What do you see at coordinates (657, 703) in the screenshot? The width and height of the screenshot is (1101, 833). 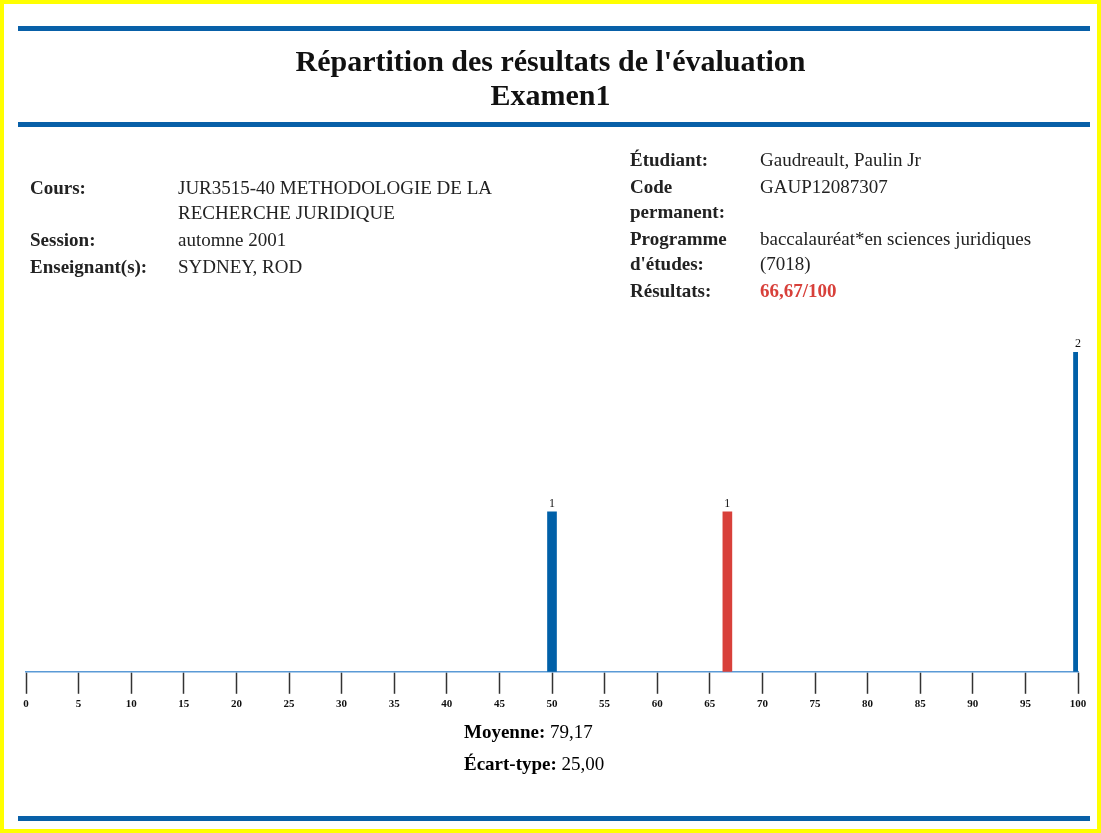 I see `x-tick-label: 60` at bounding box center [657, 703].